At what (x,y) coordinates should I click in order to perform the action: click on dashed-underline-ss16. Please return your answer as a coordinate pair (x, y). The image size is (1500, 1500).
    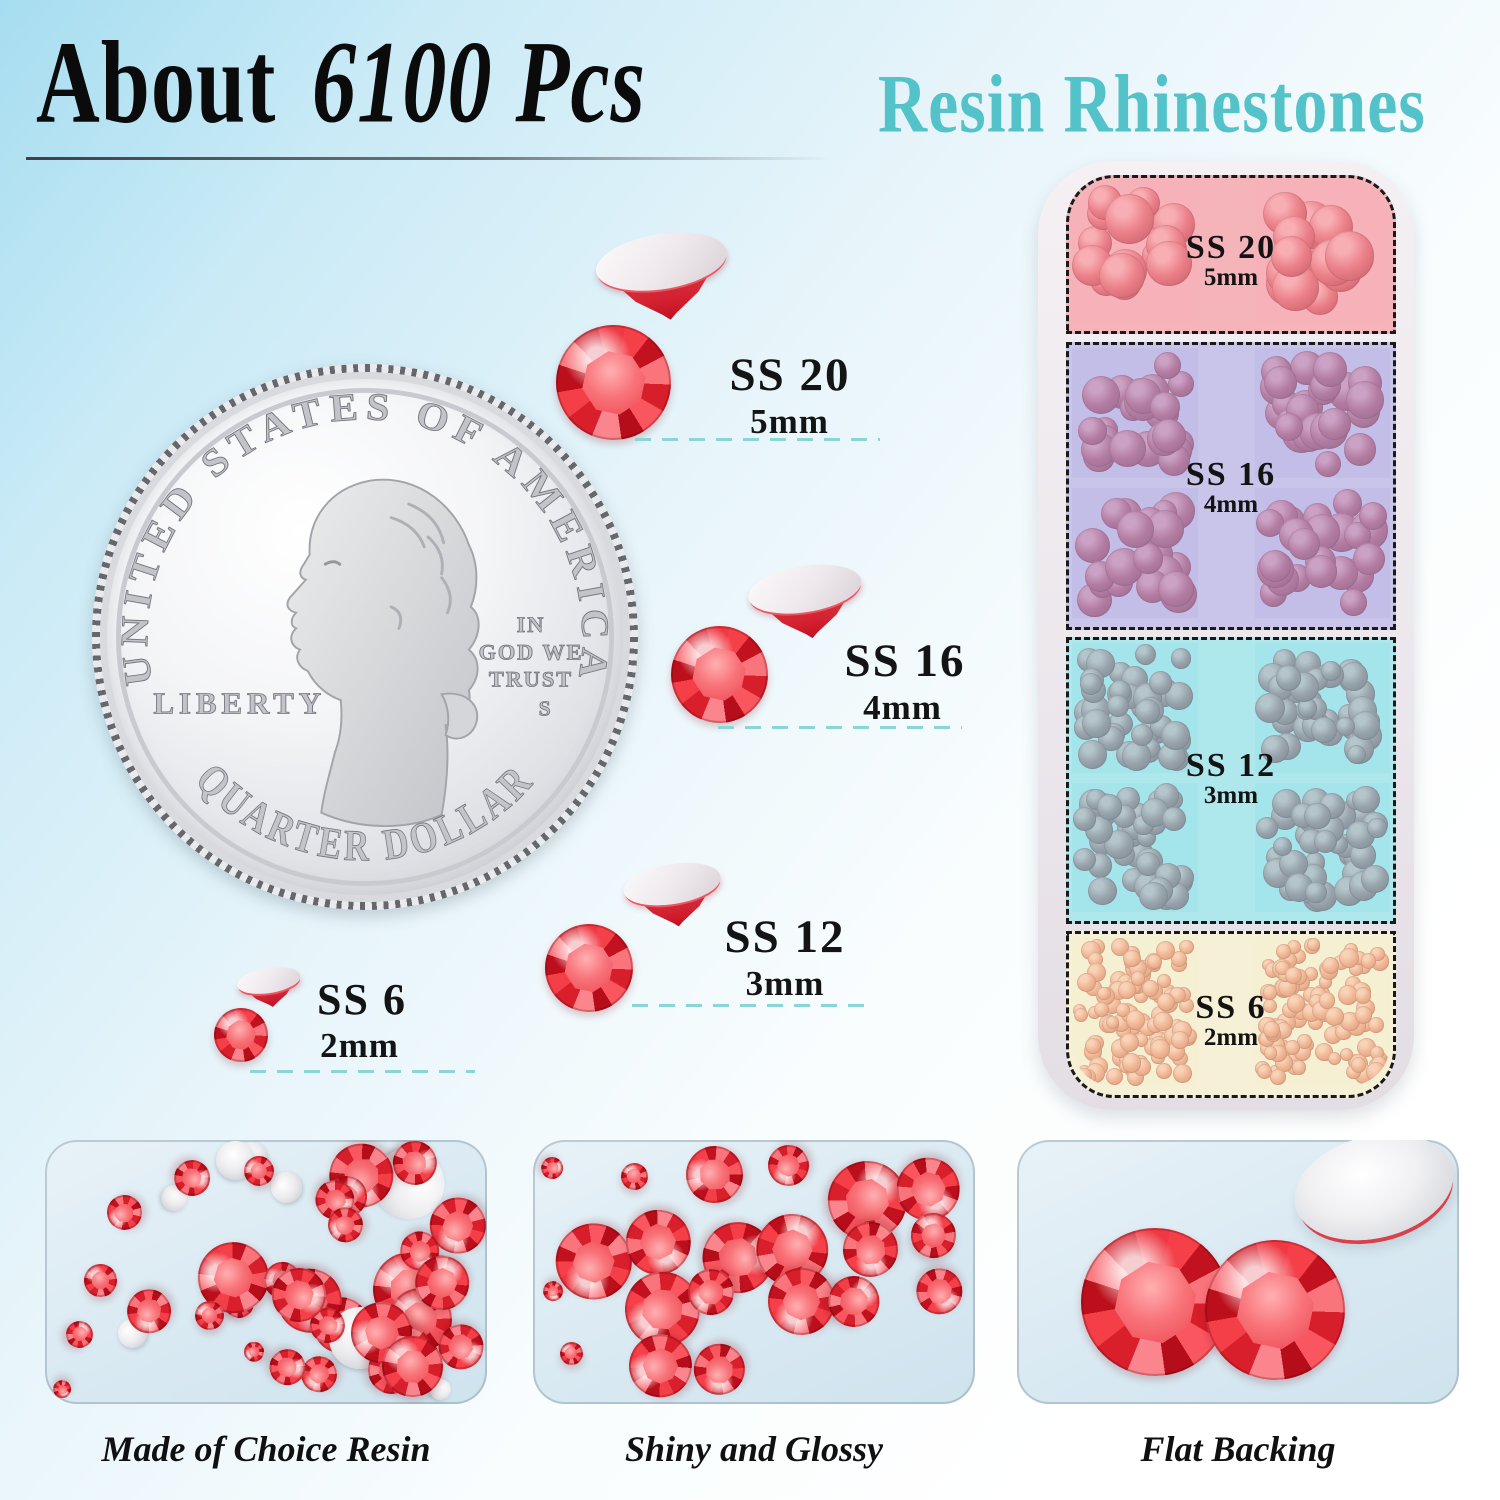
    Looking at the image, I should click on (840, 727).